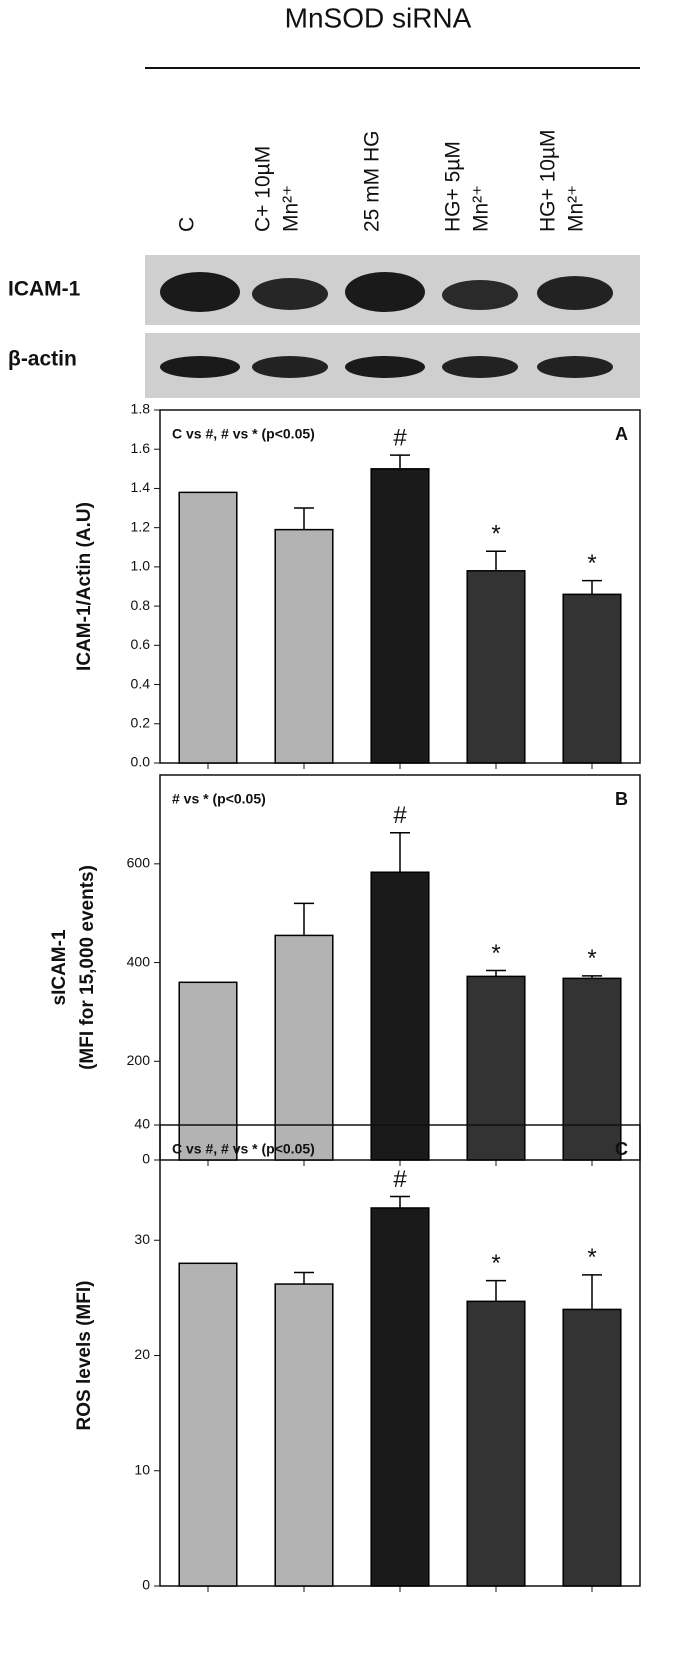 The height and width of the screenshot is (1659, 693). What do you see at coordinates (621, 1149) in the screenshot?
I see `panel-letter: C` at bounding box center [621, 1149].